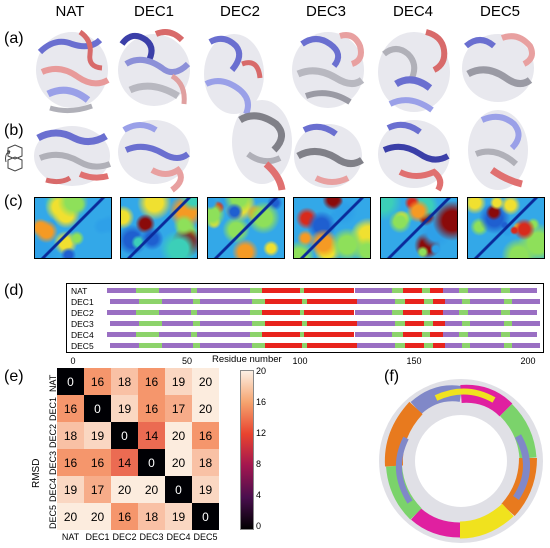 The width and height of the screenshot is (550, 548). What do you see at coordinates (53, 462) in the screenshot?
I see `rmsd-row-label: DEC3` at bounding box center [53, 462].